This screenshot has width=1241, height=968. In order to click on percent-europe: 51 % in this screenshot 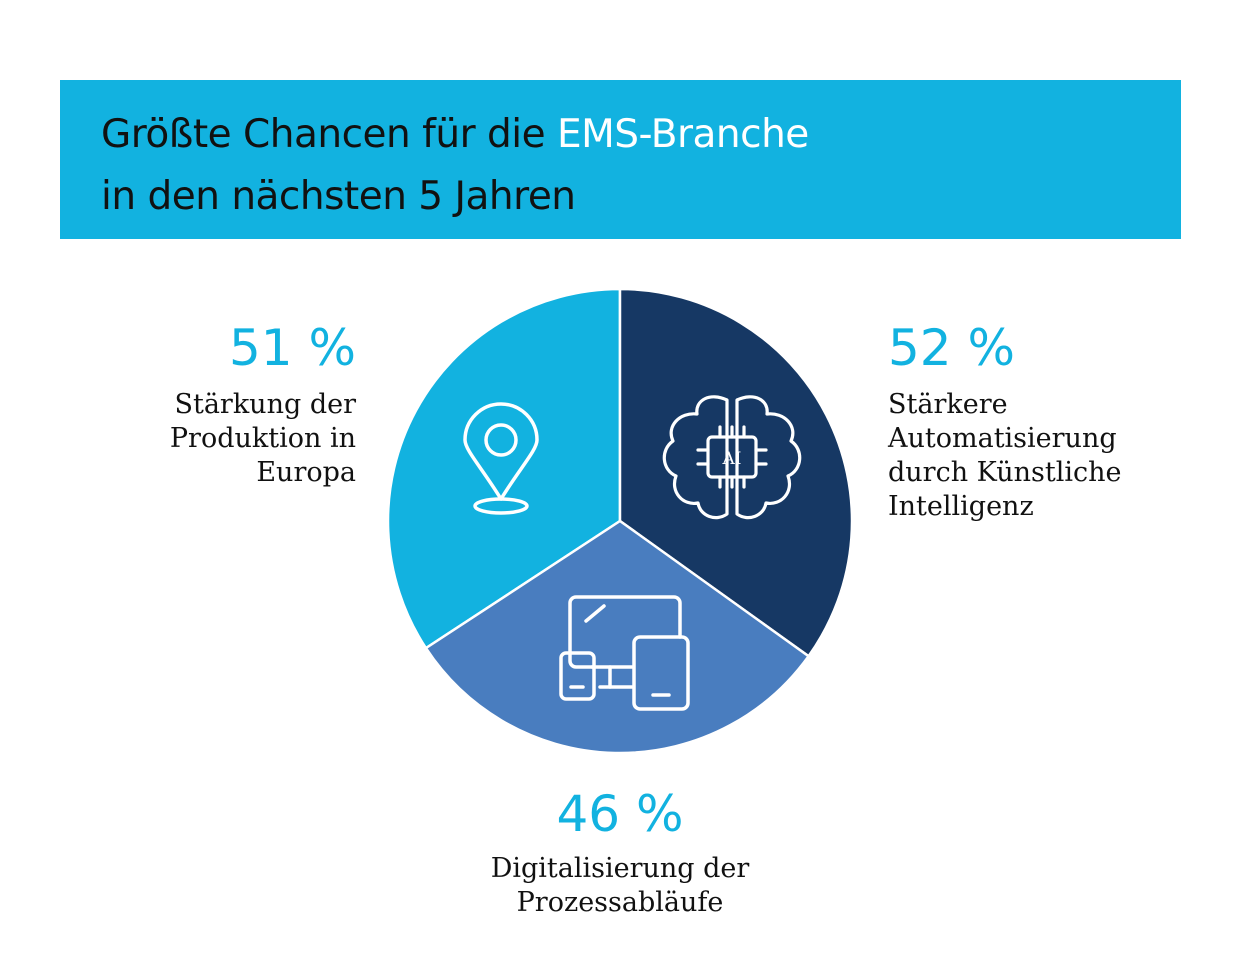, I will do `click(292, 348)`.